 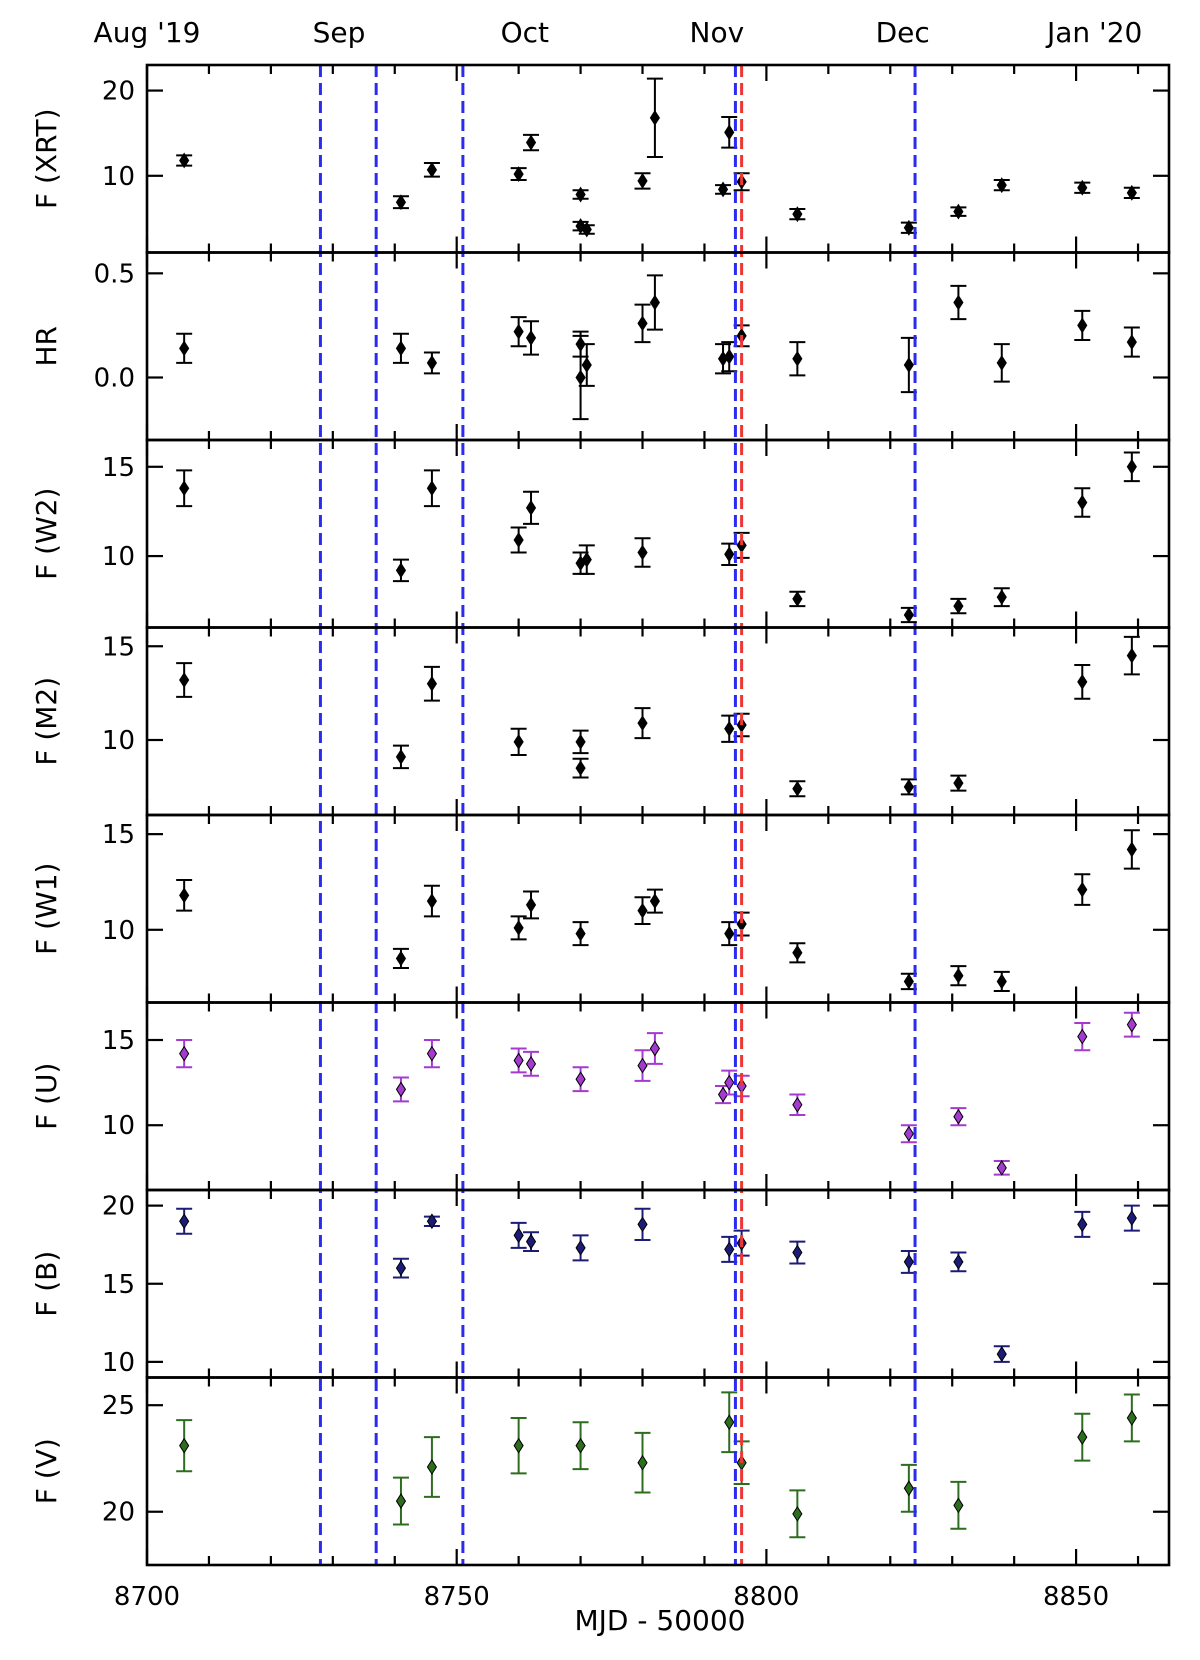 I want to click on y-tick-label: 0.5, so click(x=114, y=274).